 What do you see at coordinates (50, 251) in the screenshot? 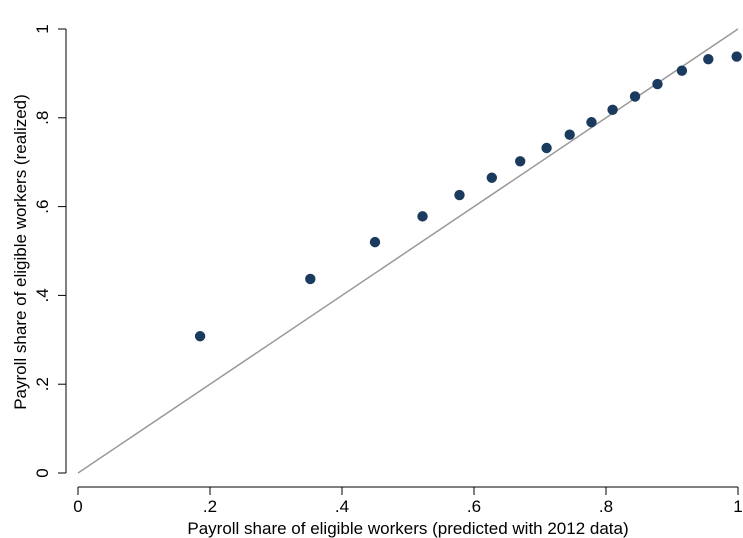
I see `y-axis: 0 .2 .4 .6 .8 1` at bounding box center [50, 251].